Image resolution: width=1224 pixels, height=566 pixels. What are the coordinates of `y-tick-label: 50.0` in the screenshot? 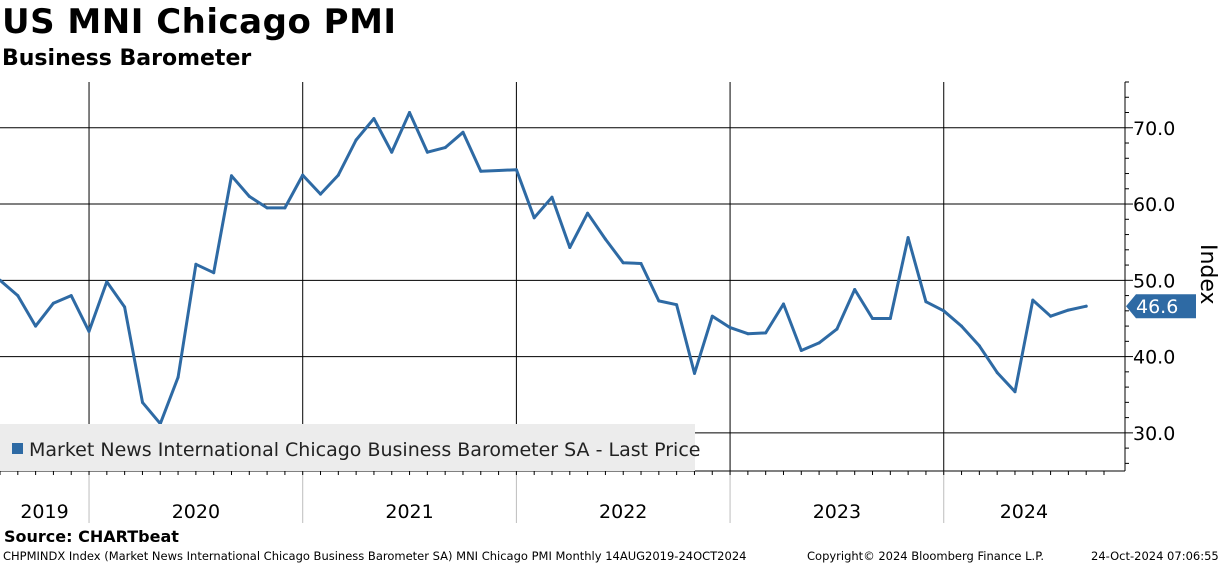 It's located at (1154, 281).